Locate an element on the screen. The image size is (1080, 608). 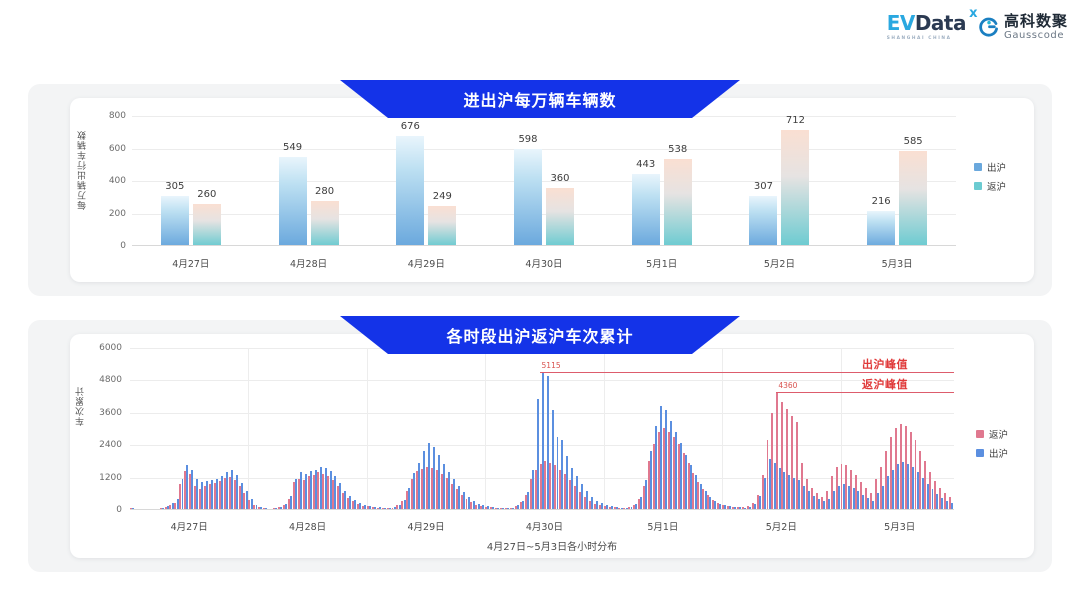
chart1-bar-out: 307 is located at coordinates (763, 213).